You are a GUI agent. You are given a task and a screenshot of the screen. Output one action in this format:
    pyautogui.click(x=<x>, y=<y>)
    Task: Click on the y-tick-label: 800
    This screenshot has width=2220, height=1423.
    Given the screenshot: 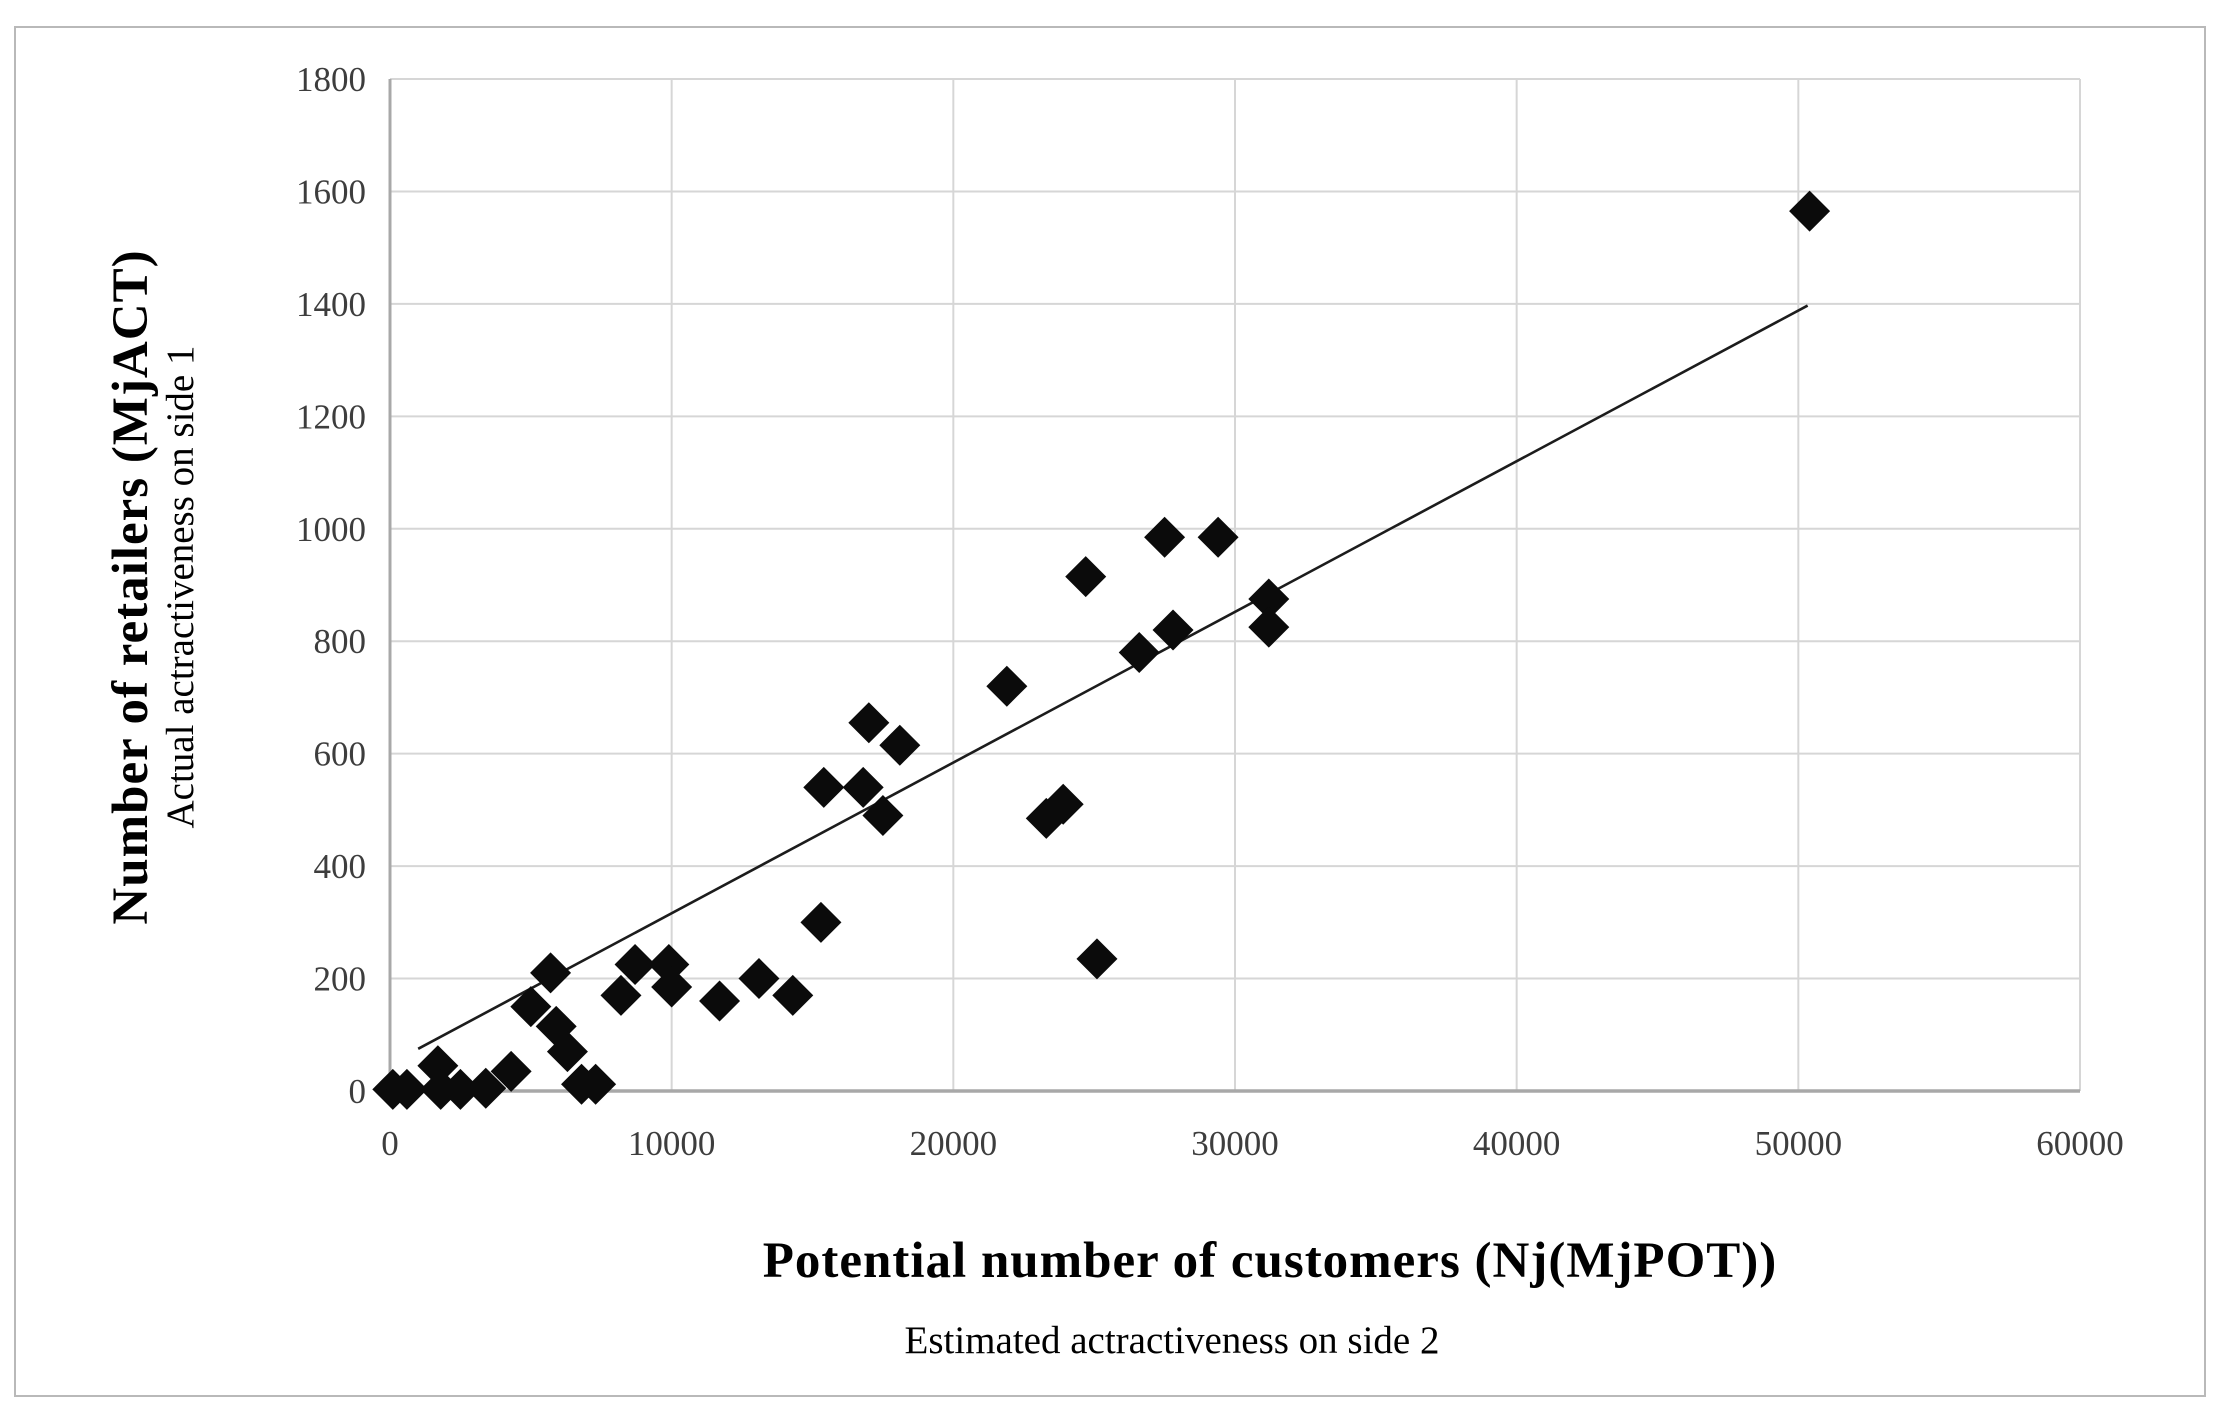 What is the action you would take?
    pyautogui.click(x=340, y=641)
    